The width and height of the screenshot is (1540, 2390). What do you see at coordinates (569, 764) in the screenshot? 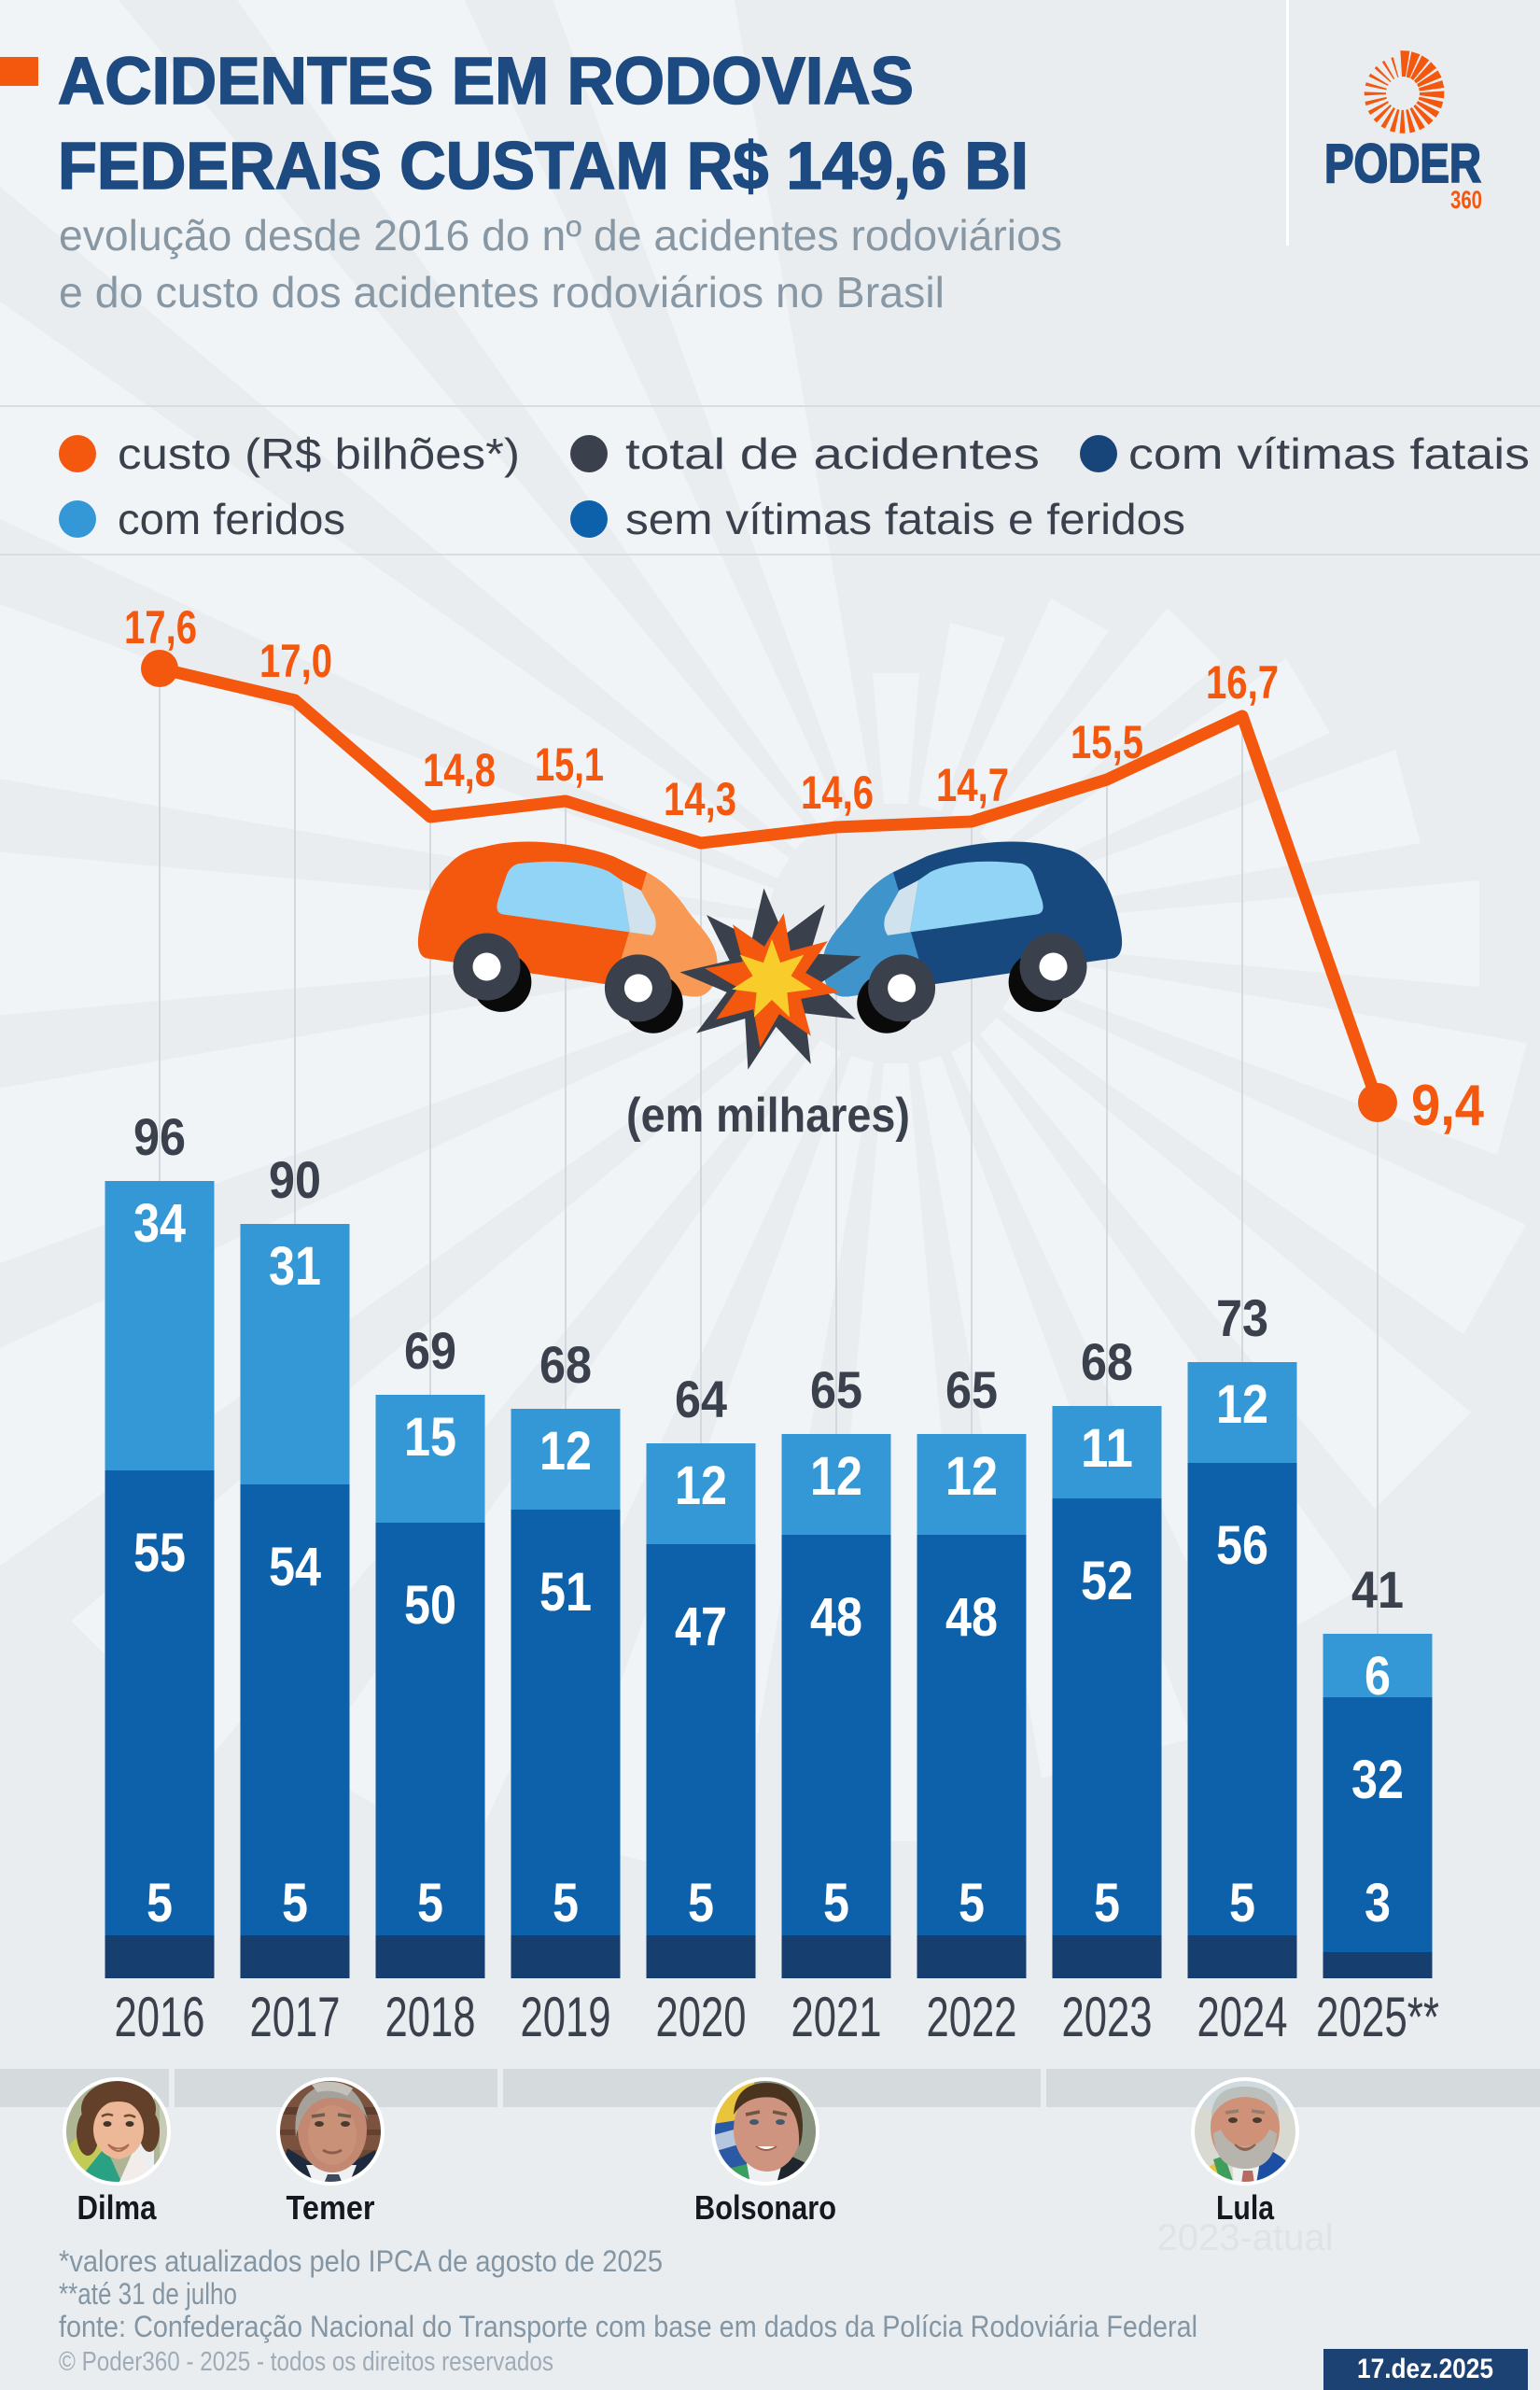
I see `svg-text: 15,1` at bounding box center [569, 764].